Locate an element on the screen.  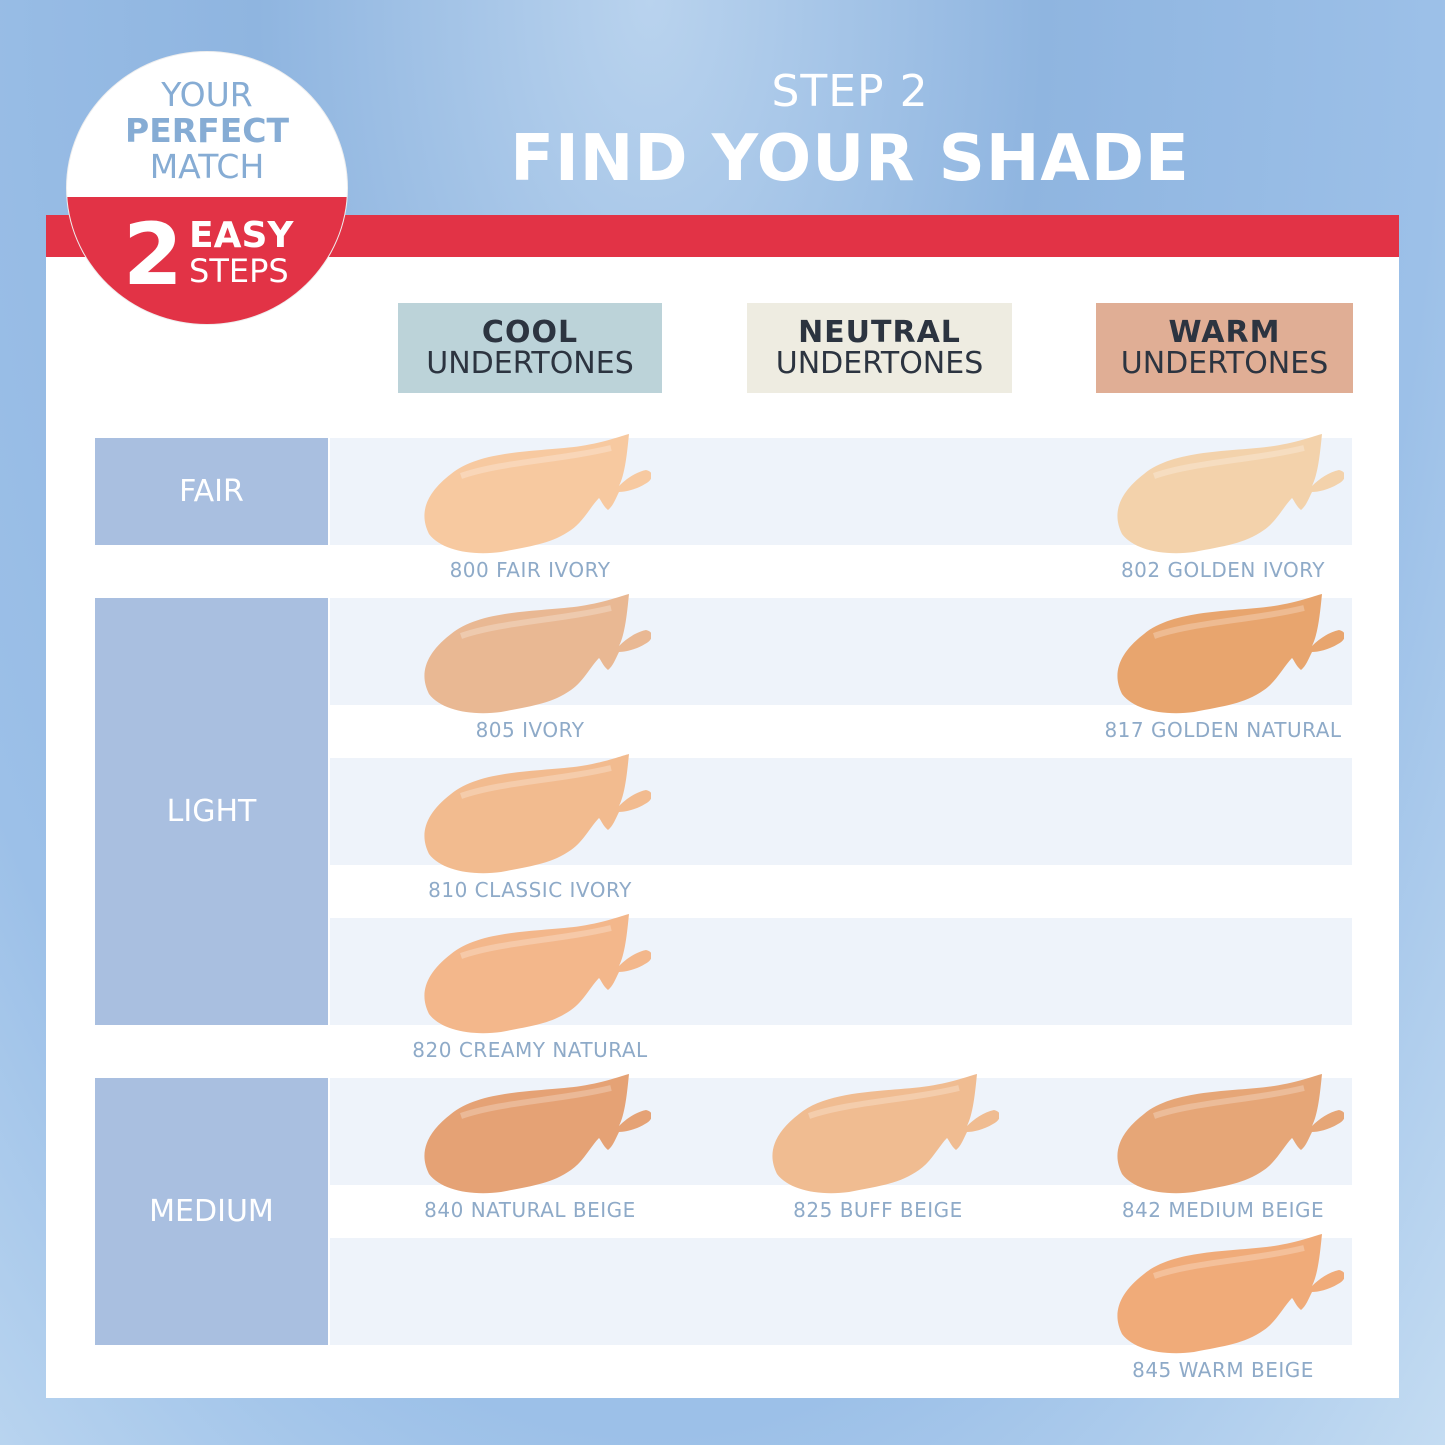
perfect-match-badge: YOUR PERFECT MATCH 2 EASY STEPS is located at coordinates (207, 188).